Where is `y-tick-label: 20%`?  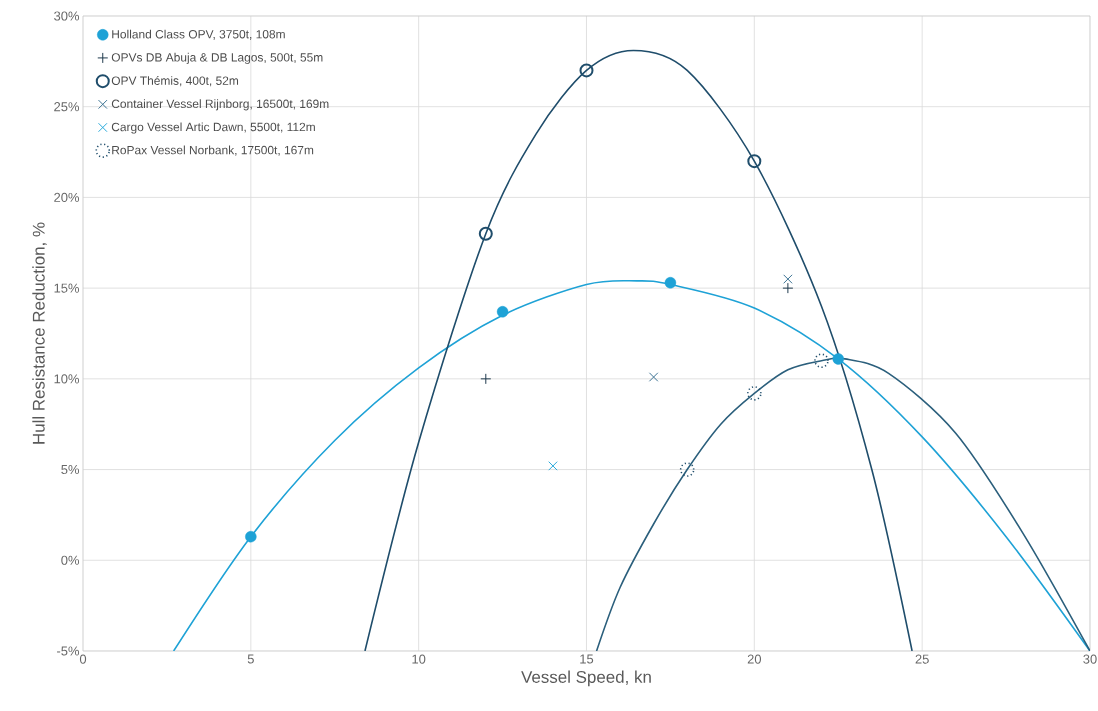
y-tick-label: 20% is located at coordinates (67, 197).